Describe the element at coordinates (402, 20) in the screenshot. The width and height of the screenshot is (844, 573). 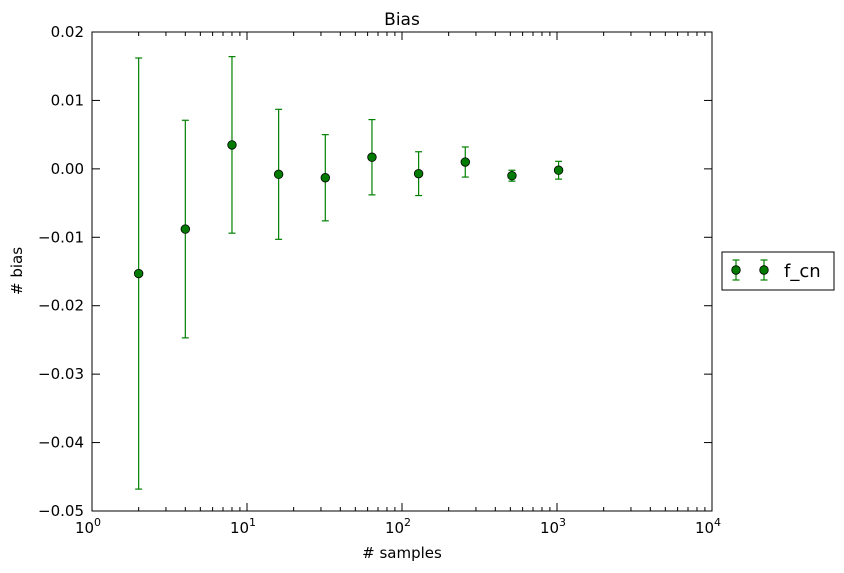
I see `chart-title: Bias` at that location.